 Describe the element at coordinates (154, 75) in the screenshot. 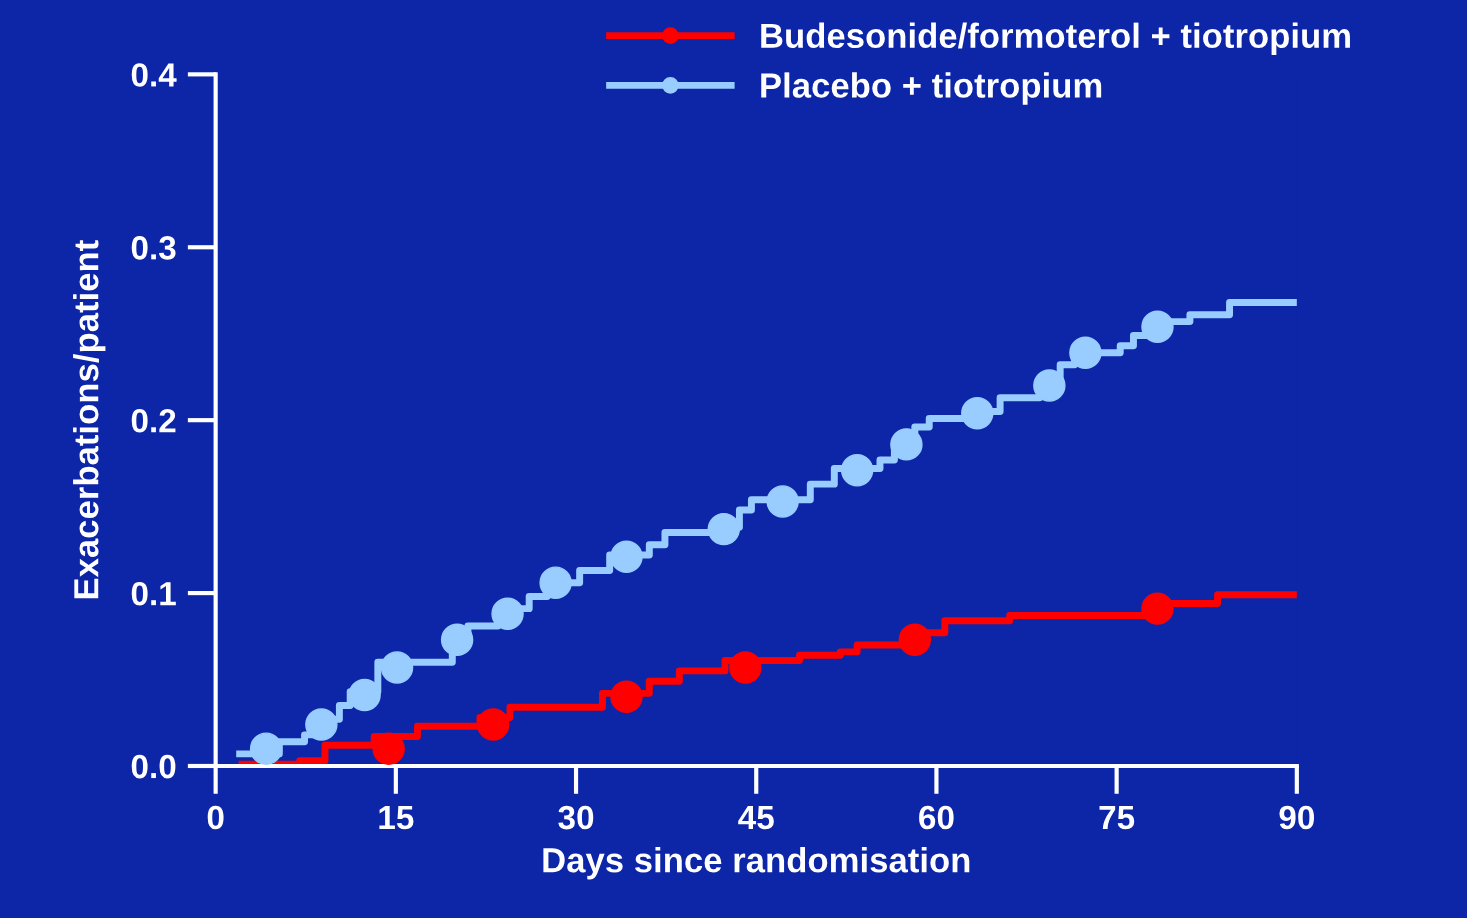

I see `y-tick-label: 0.4` at that location.